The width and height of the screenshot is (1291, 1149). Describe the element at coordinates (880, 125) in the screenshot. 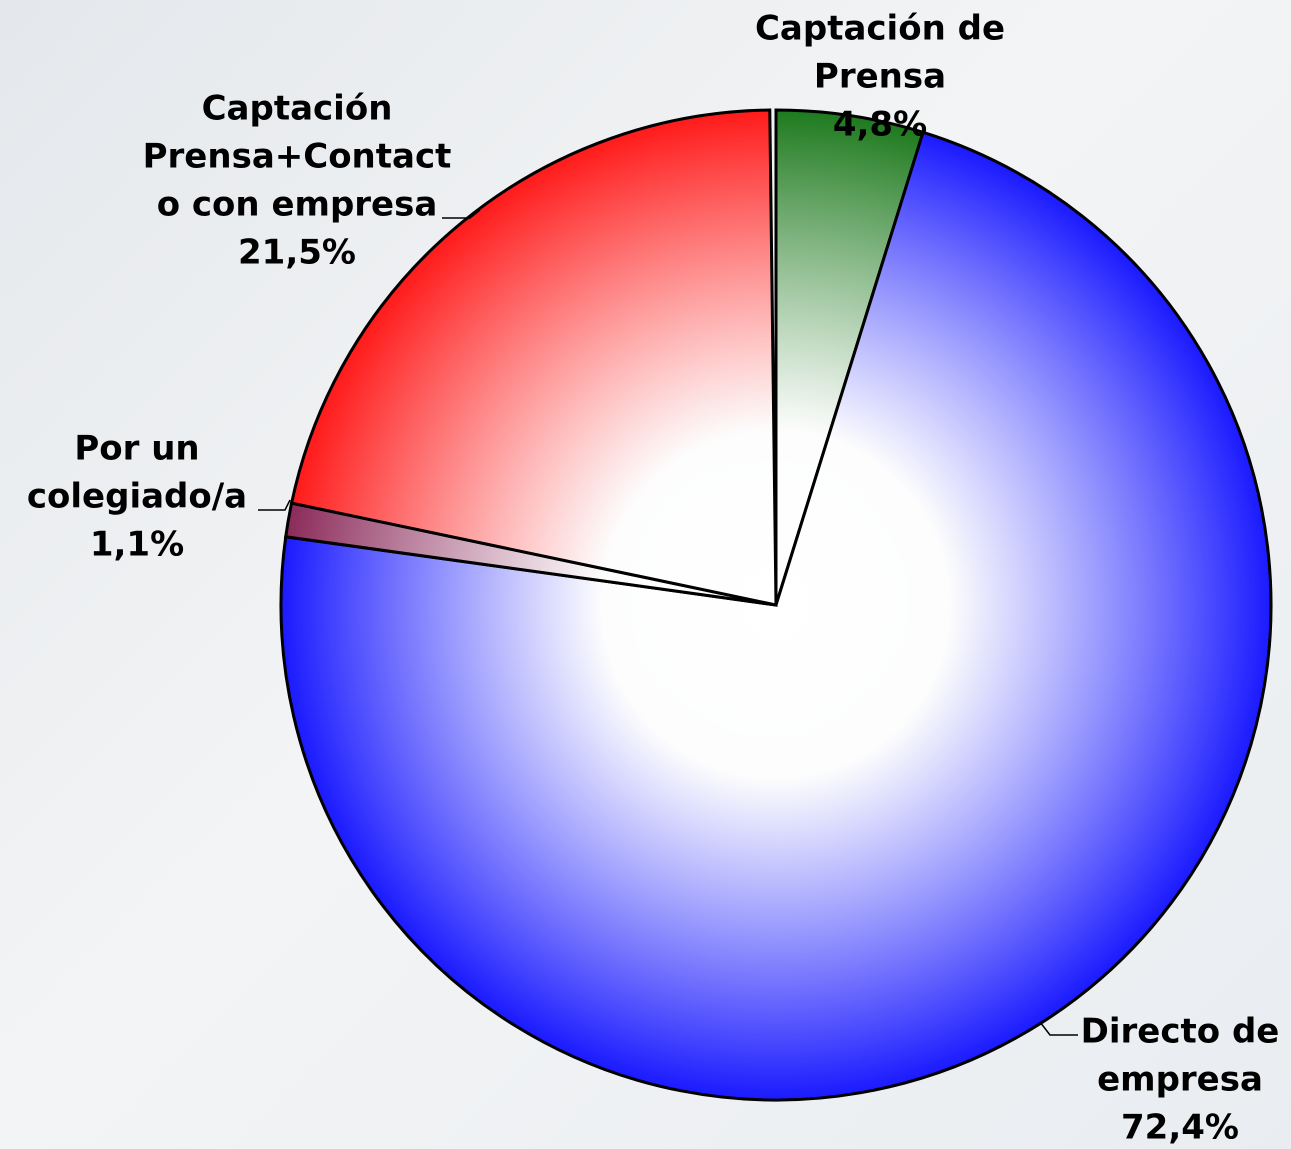

I see `value-label: 4,8%` at that location.